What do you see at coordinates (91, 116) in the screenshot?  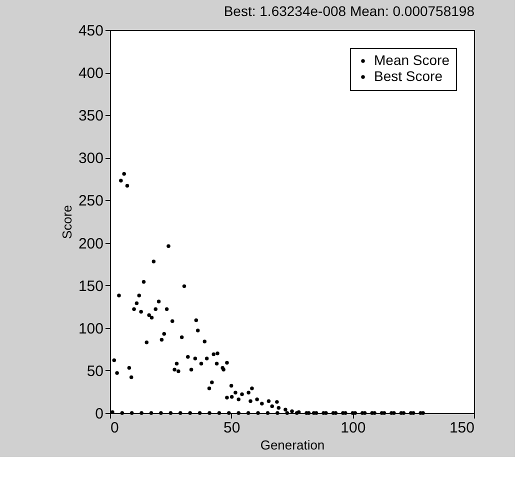 I see `y-tick-label: 350` at bounding box center [91, 116].